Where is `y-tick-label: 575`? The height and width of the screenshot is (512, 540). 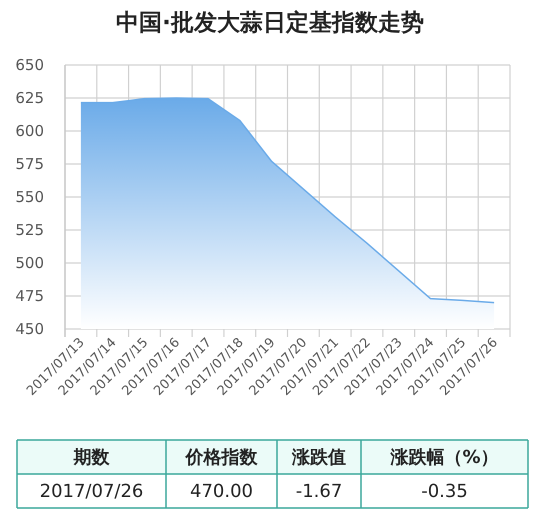
y-tick-label: 575 is located at coordinates (29, 164).